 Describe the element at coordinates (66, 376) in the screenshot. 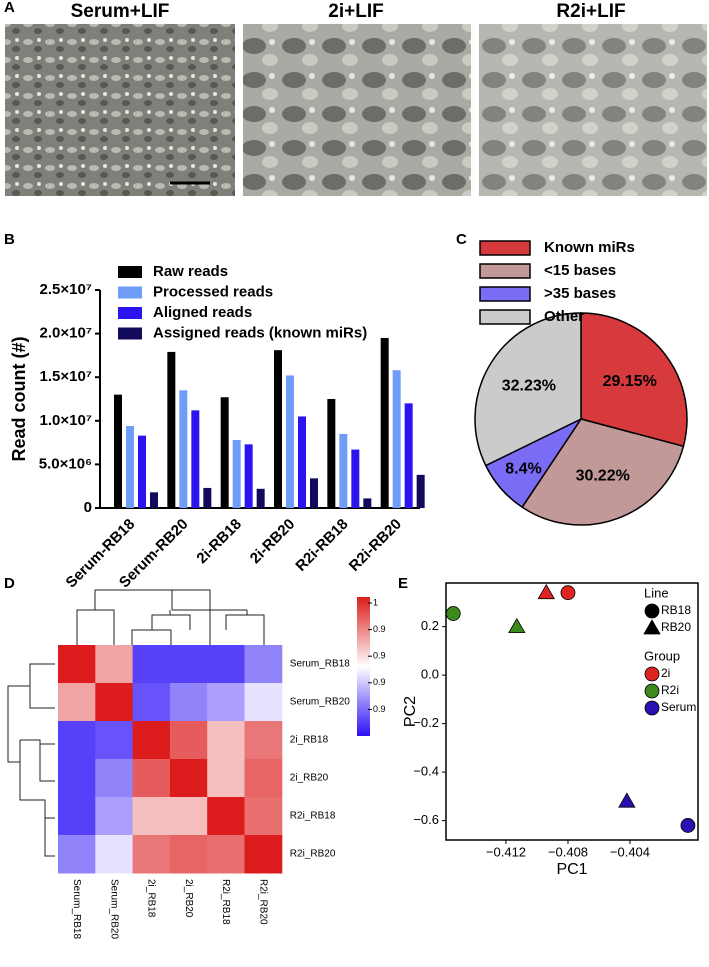

I see `y-tick-label: 1.5×10⁷` at that location.